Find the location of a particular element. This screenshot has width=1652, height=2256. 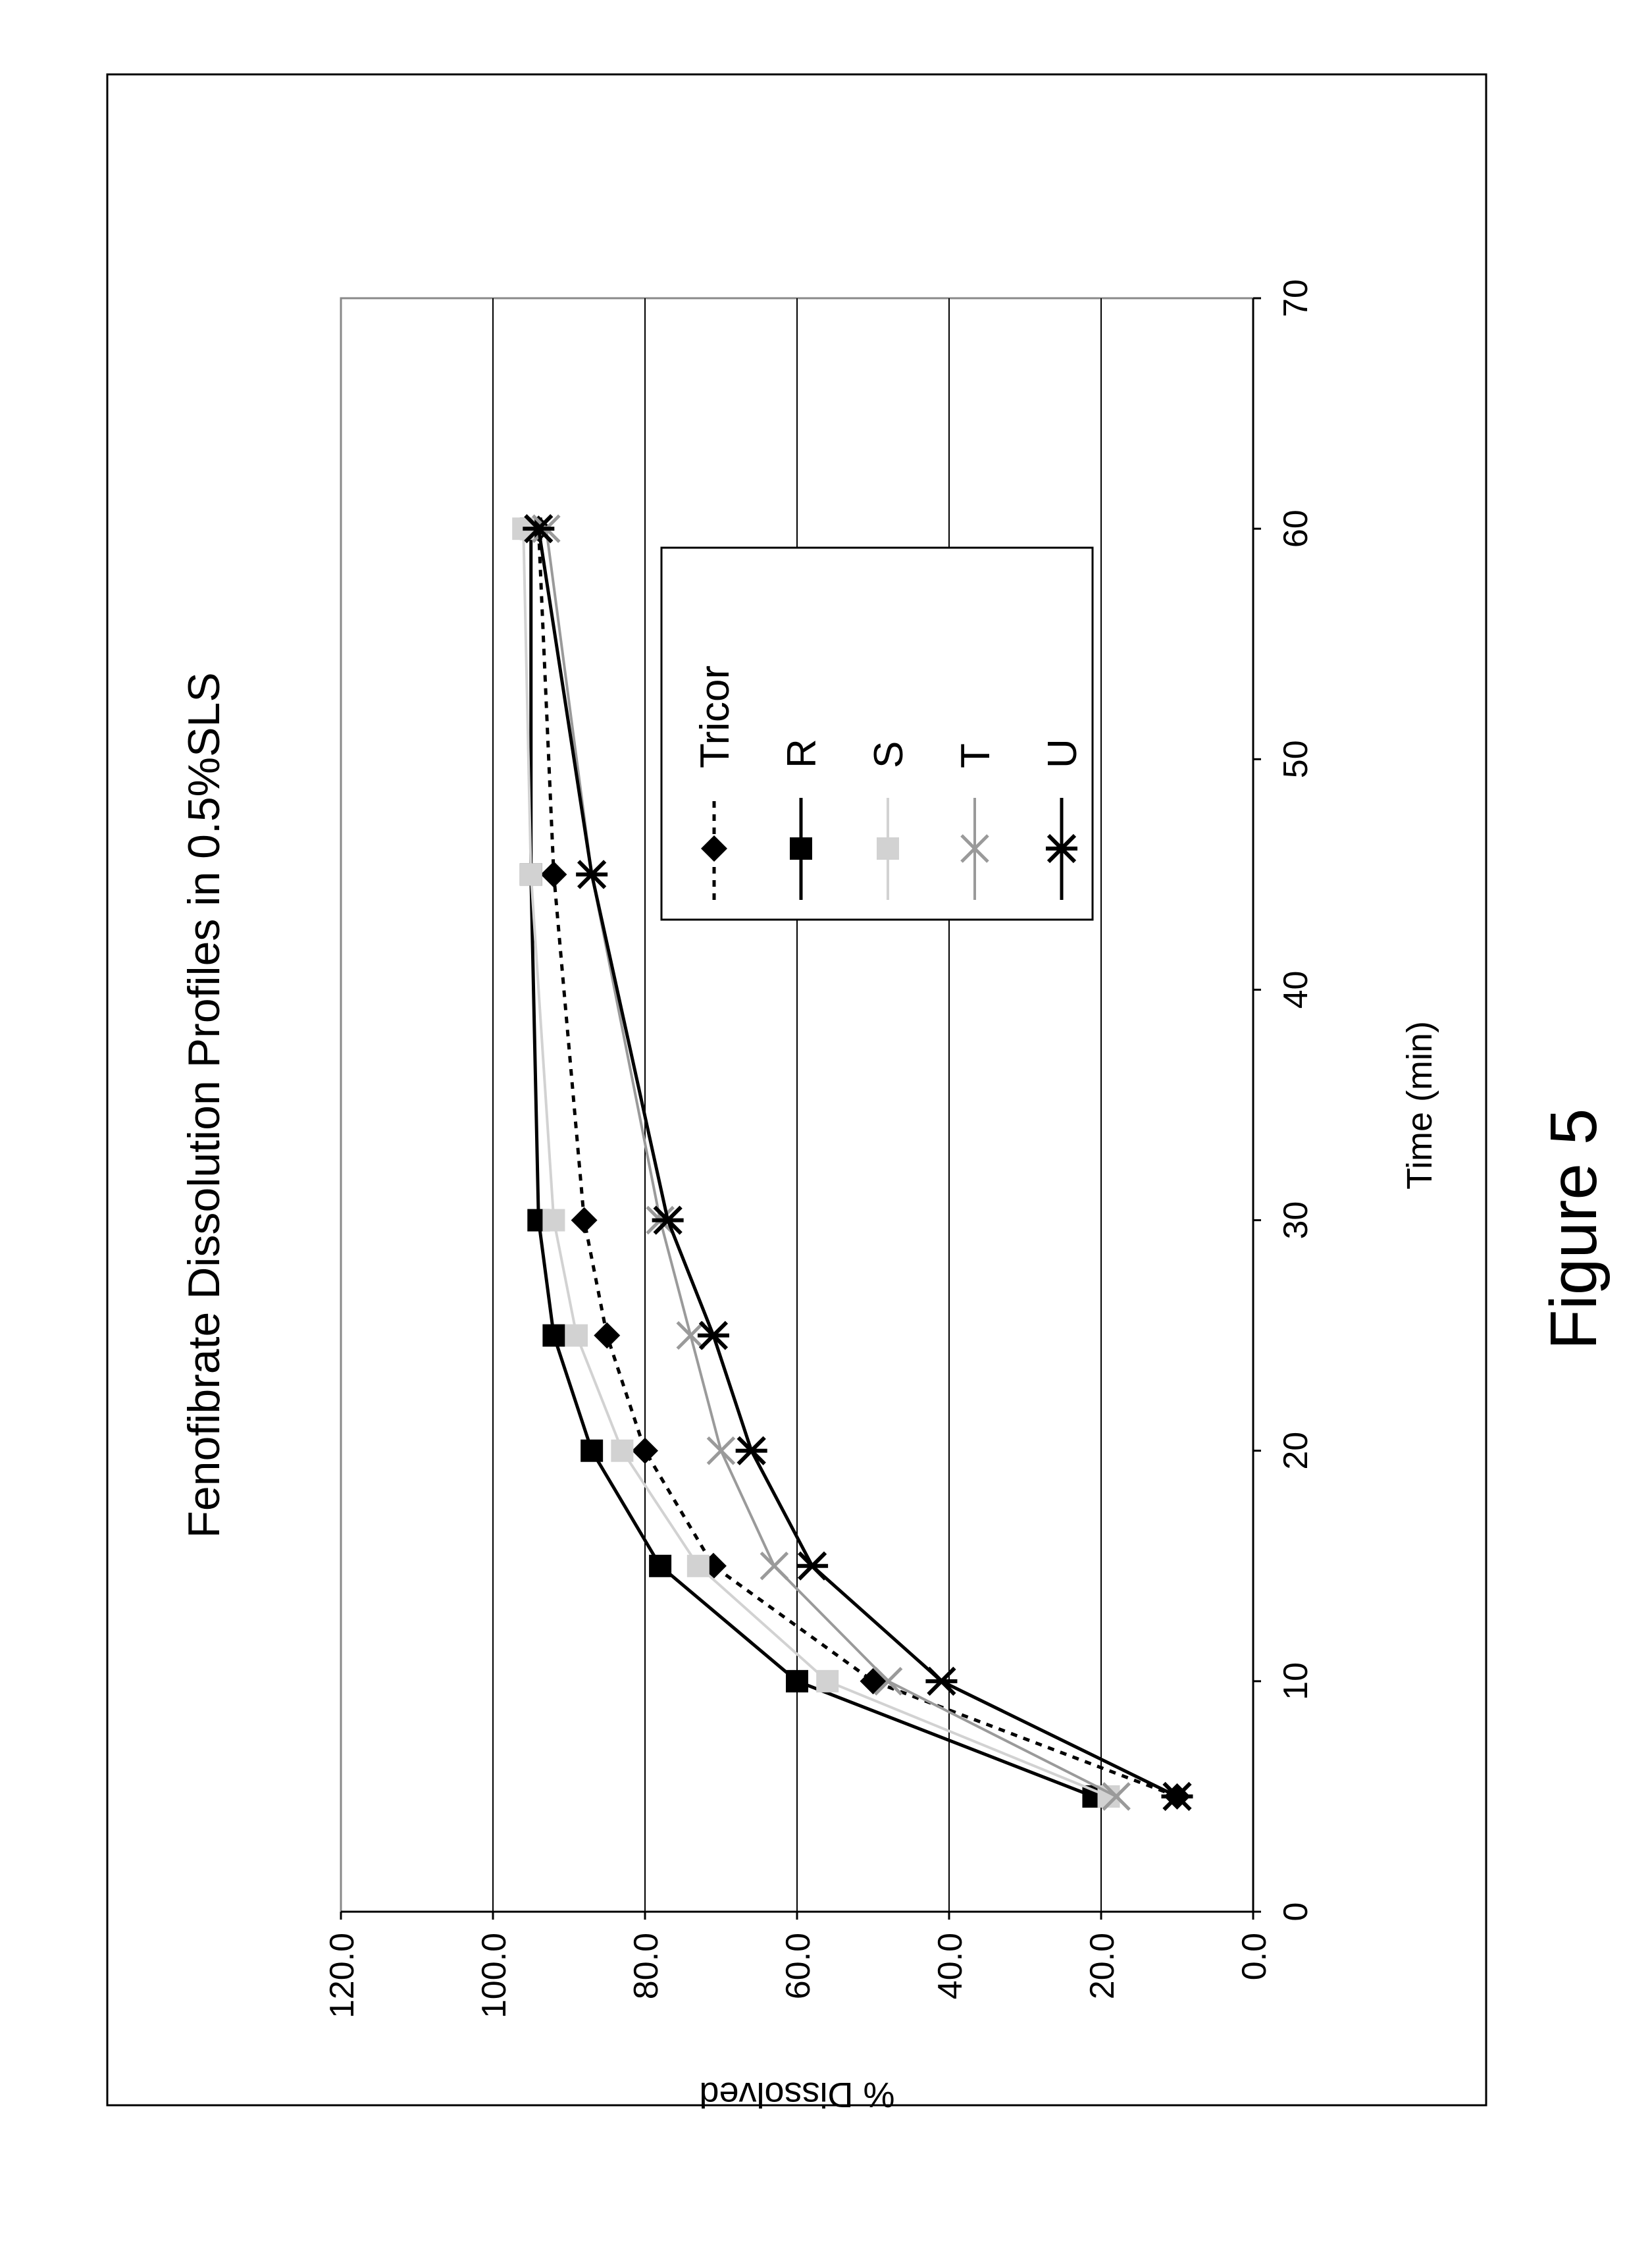

y-tick-label-1: 20.0 is located at coordinates (1102, 1966).